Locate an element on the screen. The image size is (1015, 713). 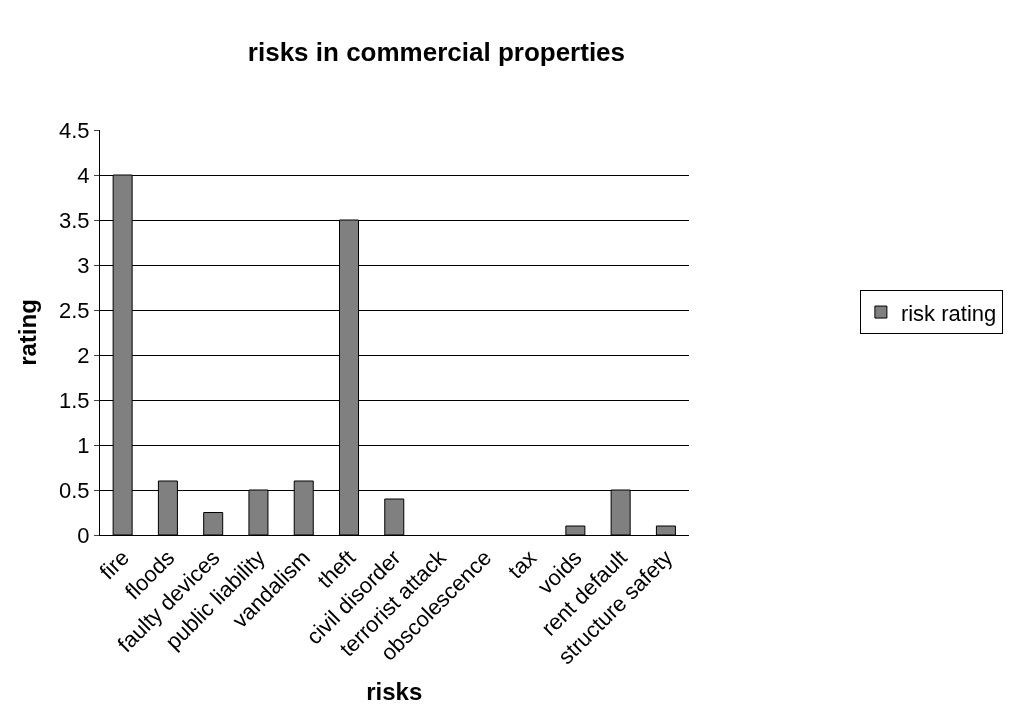
y-tick-label: 0.5 is located at coordinates (74, 490).